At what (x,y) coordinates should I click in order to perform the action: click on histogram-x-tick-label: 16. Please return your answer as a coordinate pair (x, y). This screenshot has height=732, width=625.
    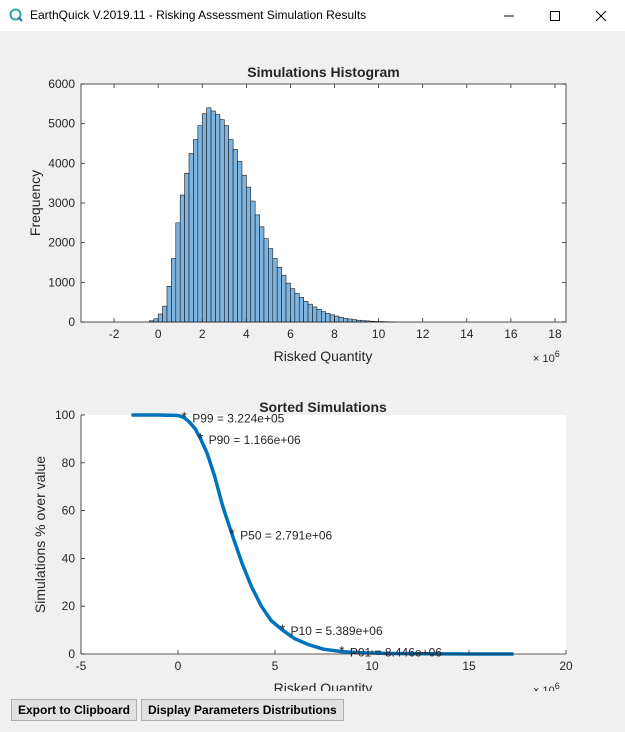
    Looking at the image, I should click on (511, 334).